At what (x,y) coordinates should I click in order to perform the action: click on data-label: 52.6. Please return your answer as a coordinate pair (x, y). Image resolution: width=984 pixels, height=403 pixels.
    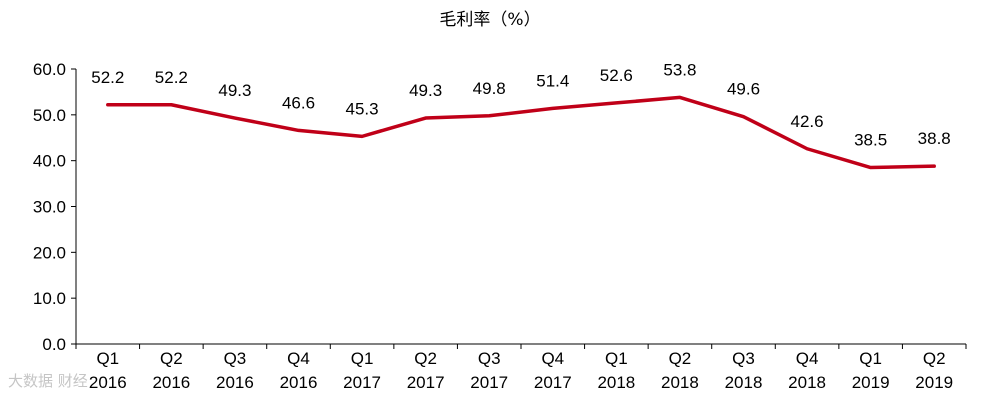
    Looking at the image, I should click on (616, 75).